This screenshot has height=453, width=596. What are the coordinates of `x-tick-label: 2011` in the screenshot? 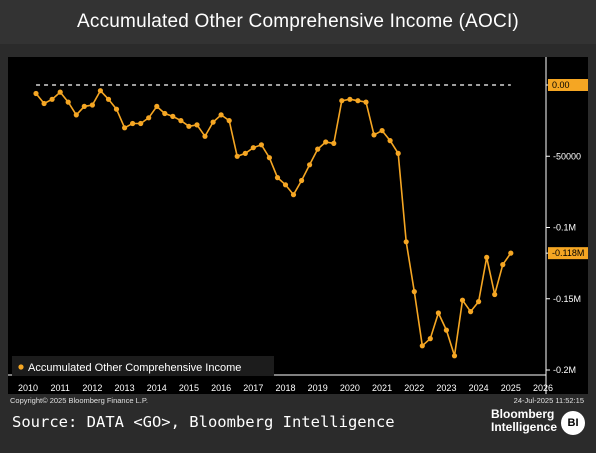 It's located at (60, 388).